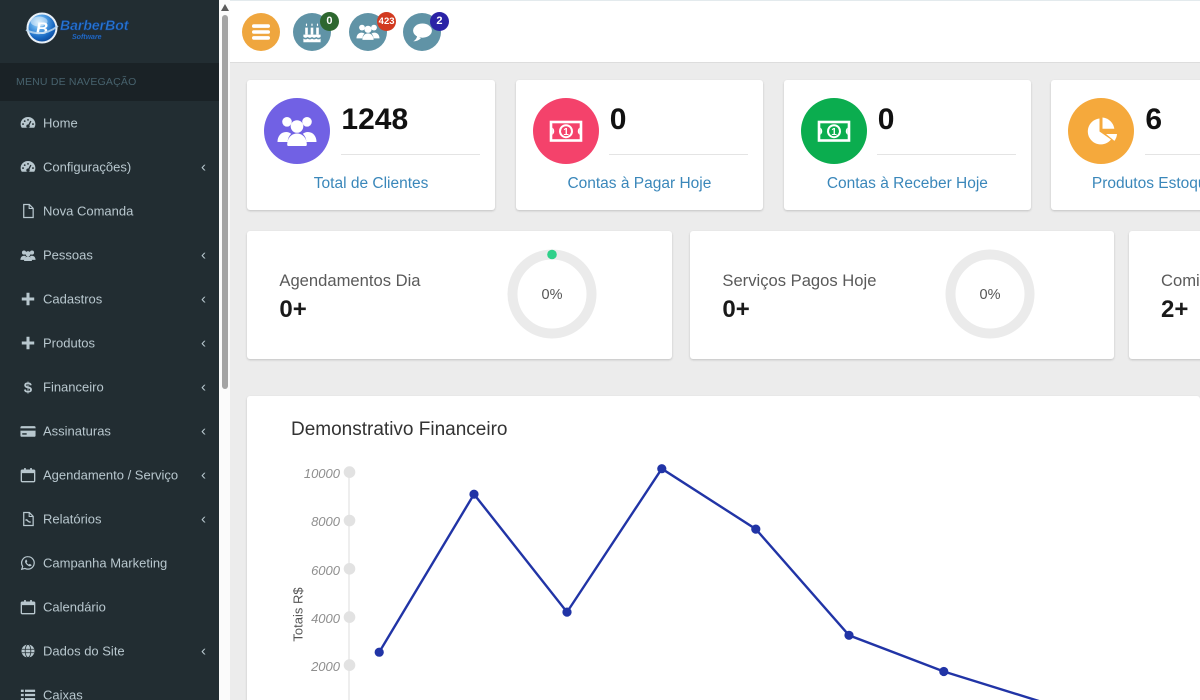  Describe the element at coordinates (95, 25) in the screenshot. I see `svg-text: BarberBot` at that location.